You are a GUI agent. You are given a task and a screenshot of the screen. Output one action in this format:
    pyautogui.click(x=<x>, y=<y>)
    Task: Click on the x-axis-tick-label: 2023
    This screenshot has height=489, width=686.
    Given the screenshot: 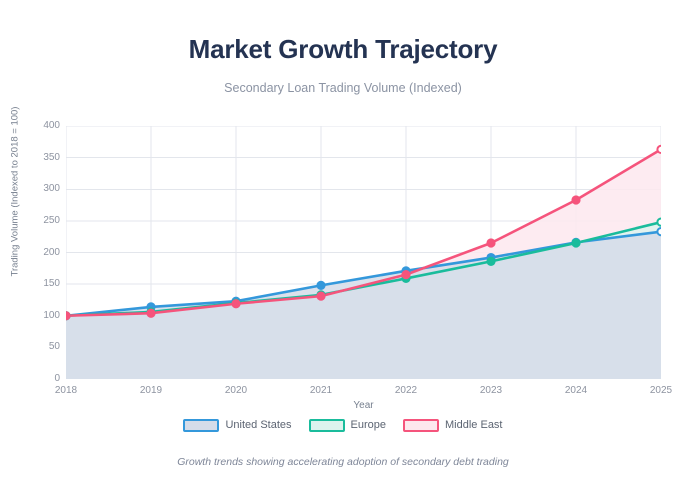 What is the action you would take?
    pyautogui.click(x=491, y=390)
    